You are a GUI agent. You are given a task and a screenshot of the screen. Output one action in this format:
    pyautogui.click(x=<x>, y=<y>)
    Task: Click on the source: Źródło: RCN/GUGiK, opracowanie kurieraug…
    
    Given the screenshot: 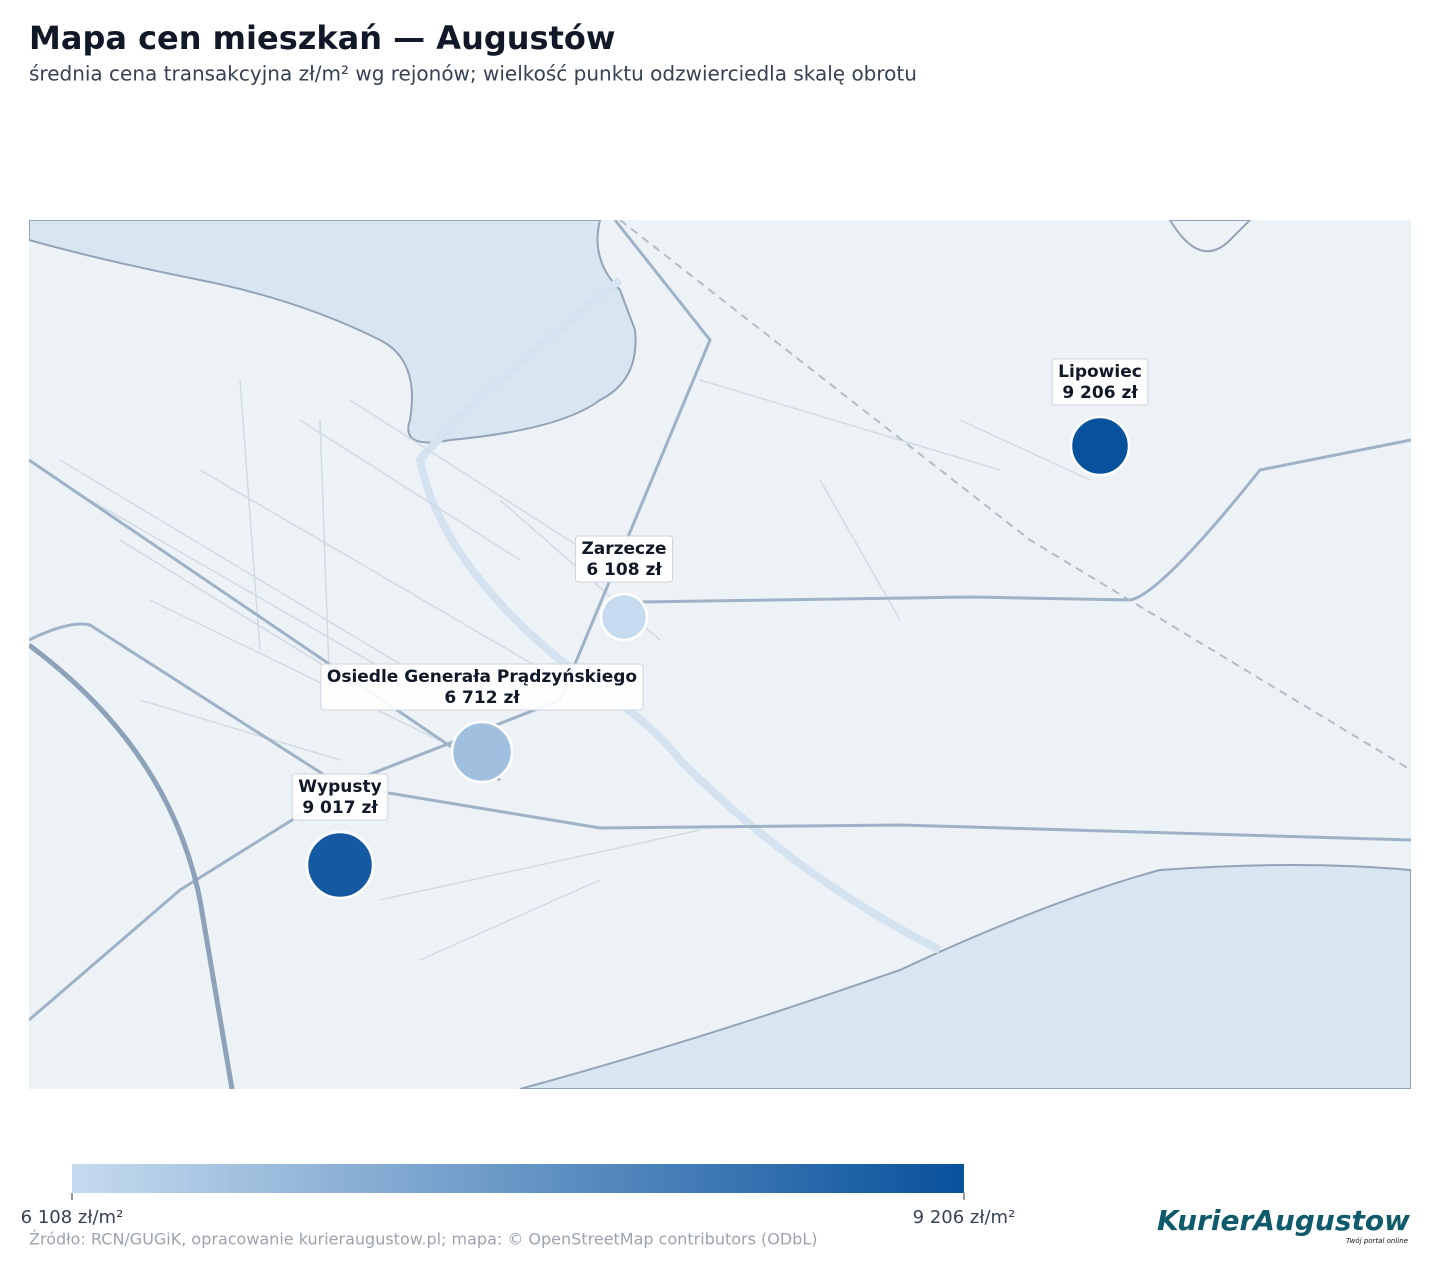 What is the action you would take?
    pyautogui.click(x=423, y=1239)
    